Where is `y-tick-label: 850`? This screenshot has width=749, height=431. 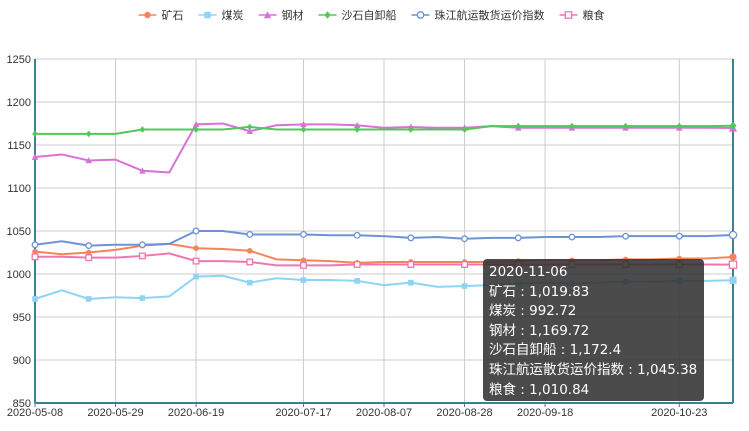
y-tick-label: 850 is located at coordinates (22, 404).